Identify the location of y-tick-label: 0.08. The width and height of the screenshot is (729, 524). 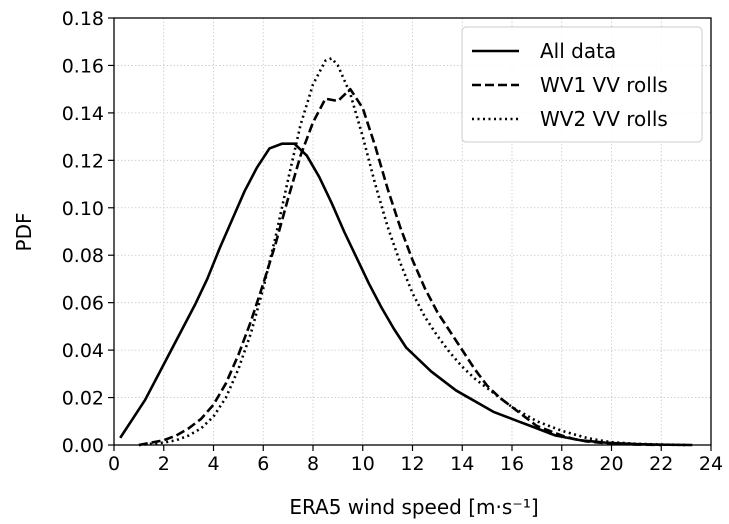
(83, 256).